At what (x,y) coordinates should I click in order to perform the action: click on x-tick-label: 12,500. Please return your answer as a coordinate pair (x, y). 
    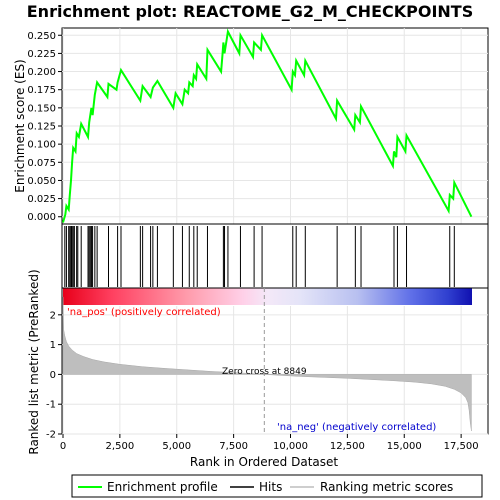
    Looking at the image, I should click on (347, 446).